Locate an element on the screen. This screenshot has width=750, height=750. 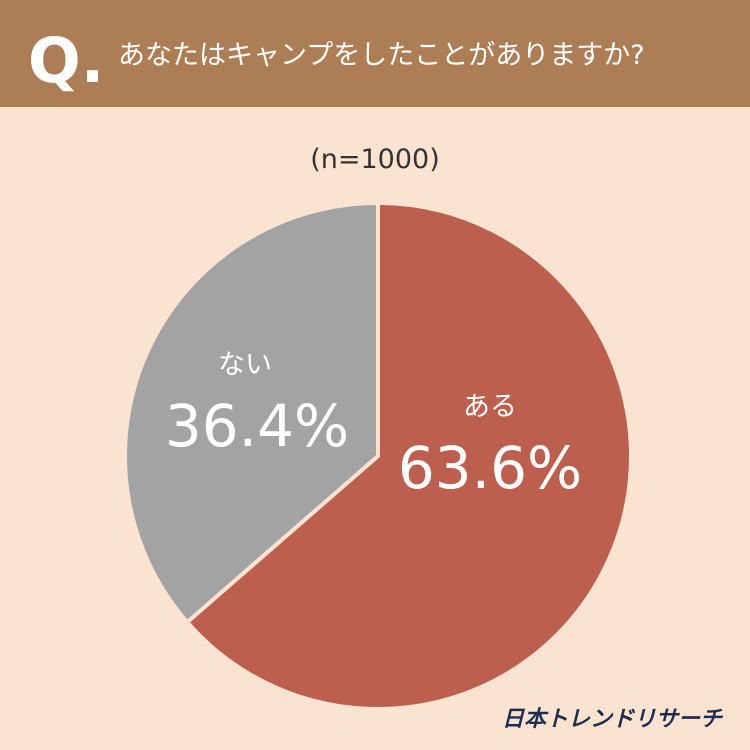
slice-label: ない is located at coordinates (245, 365).